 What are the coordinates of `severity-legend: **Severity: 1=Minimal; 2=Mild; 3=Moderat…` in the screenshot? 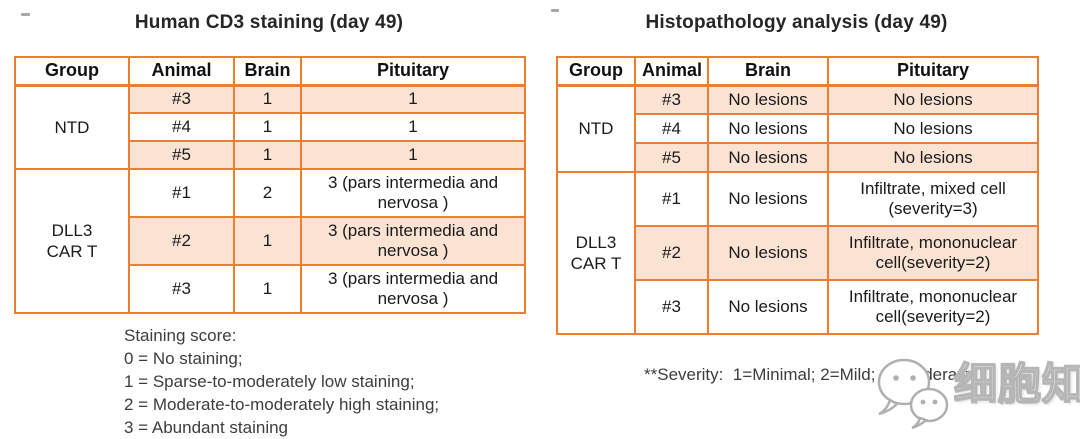 It's located at (808, 374).